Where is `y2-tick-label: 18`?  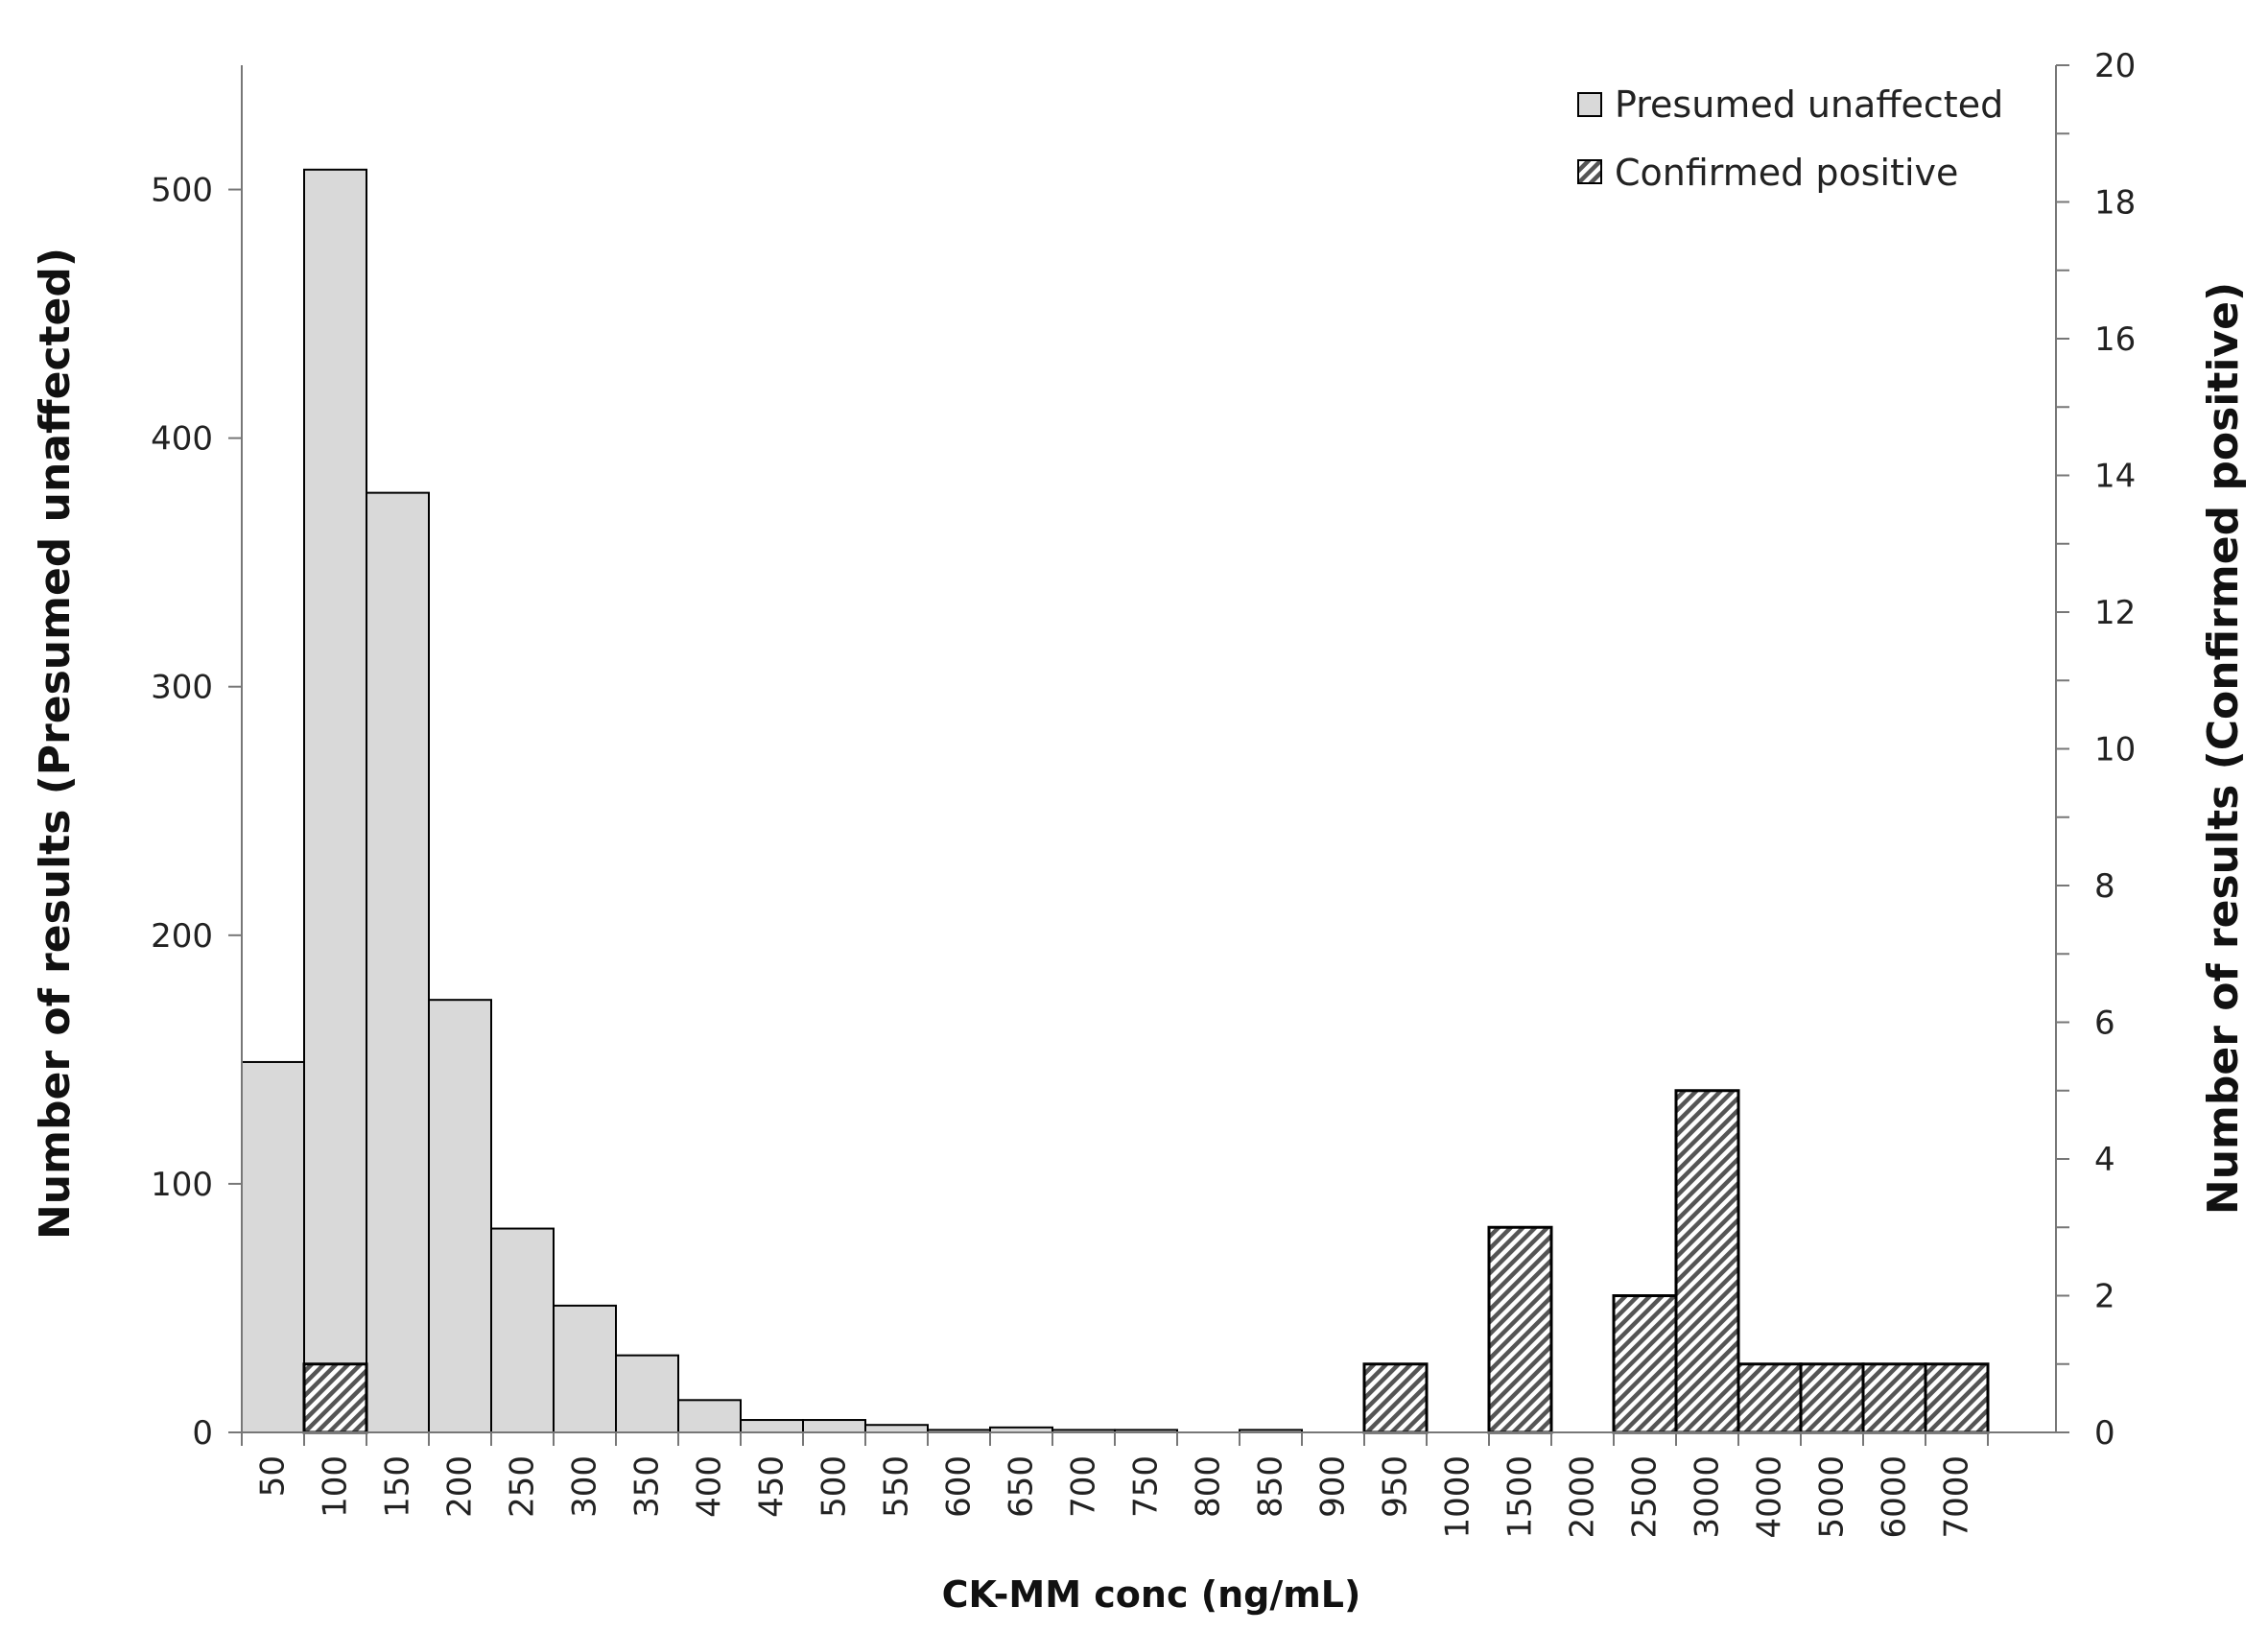
y2-tick-label: 18 is located at coordinates (2115, 204).